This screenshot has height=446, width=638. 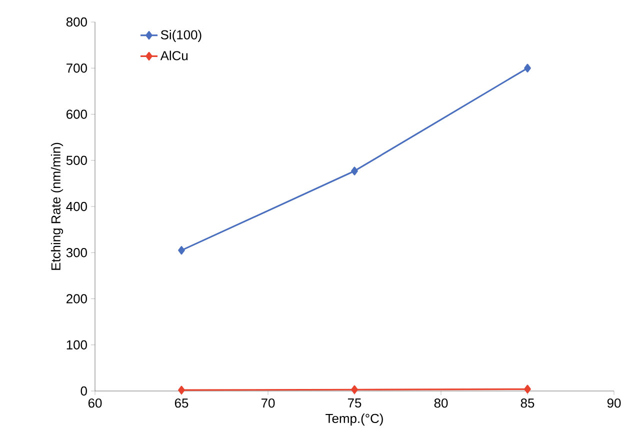 I want to click on legend-label: AlCu, so click(x=174, y=55).